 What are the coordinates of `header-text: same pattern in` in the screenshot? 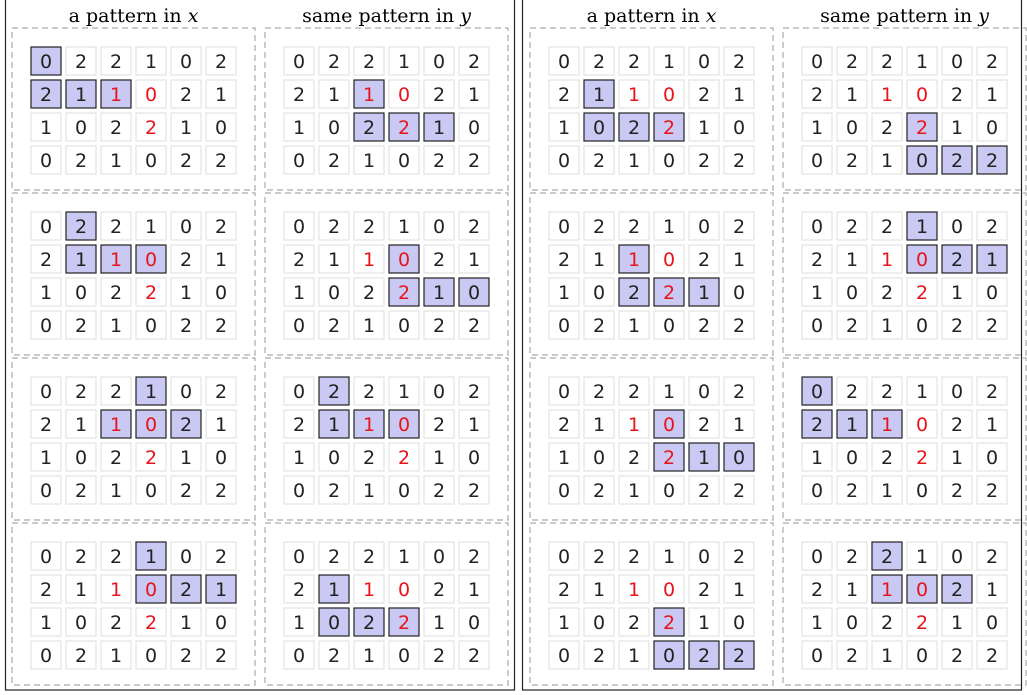 It's located at (896, 16).